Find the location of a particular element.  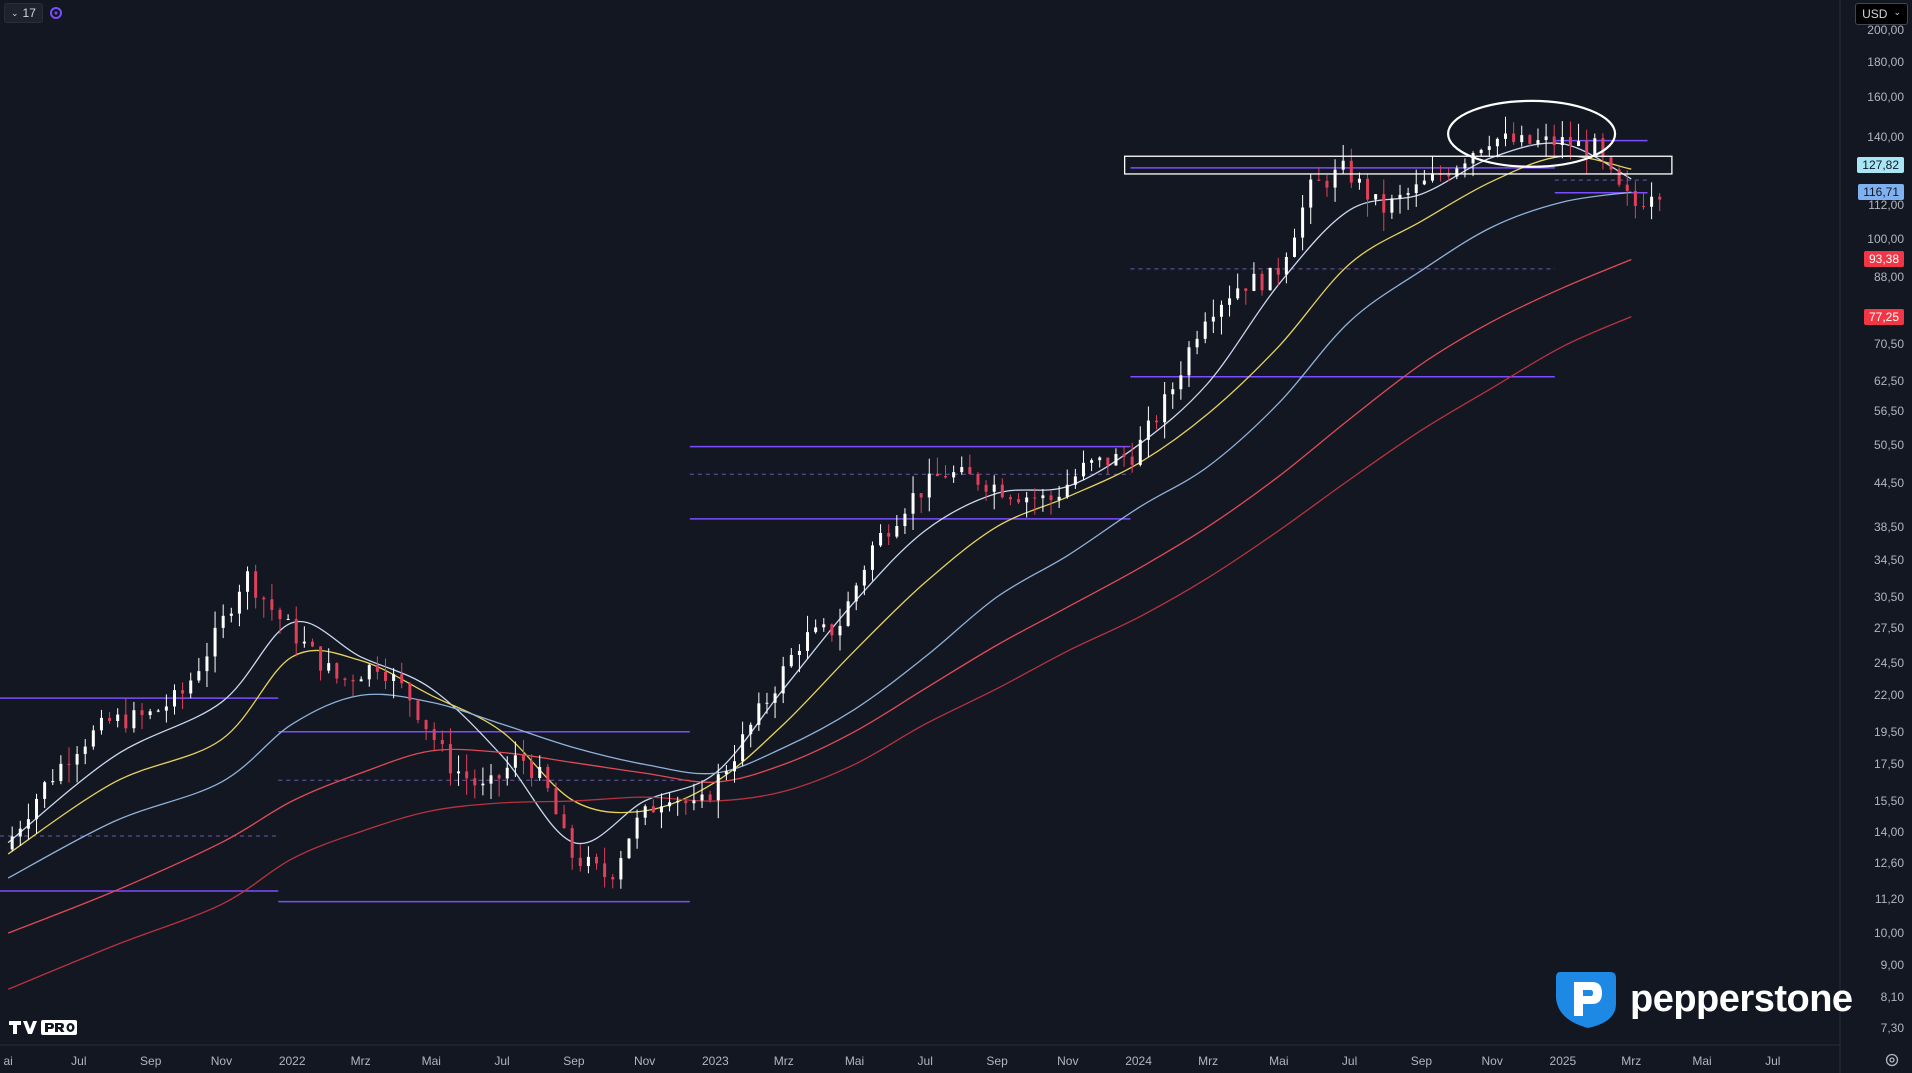

pepperstone-icon is located at coordinates (1586, 1000).